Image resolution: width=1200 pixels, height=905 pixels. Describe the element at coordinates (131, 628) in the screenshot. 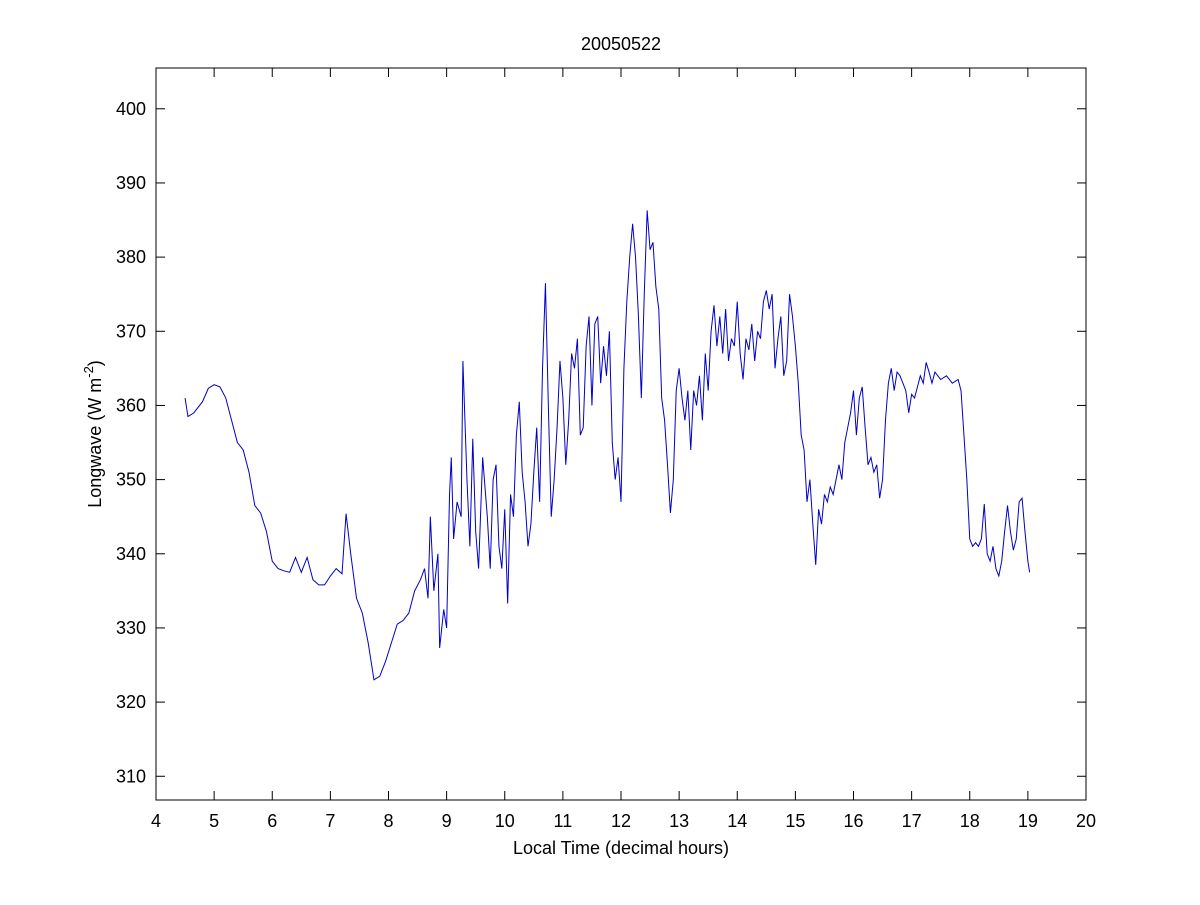

I see `y-tick-label: 330` at that location.